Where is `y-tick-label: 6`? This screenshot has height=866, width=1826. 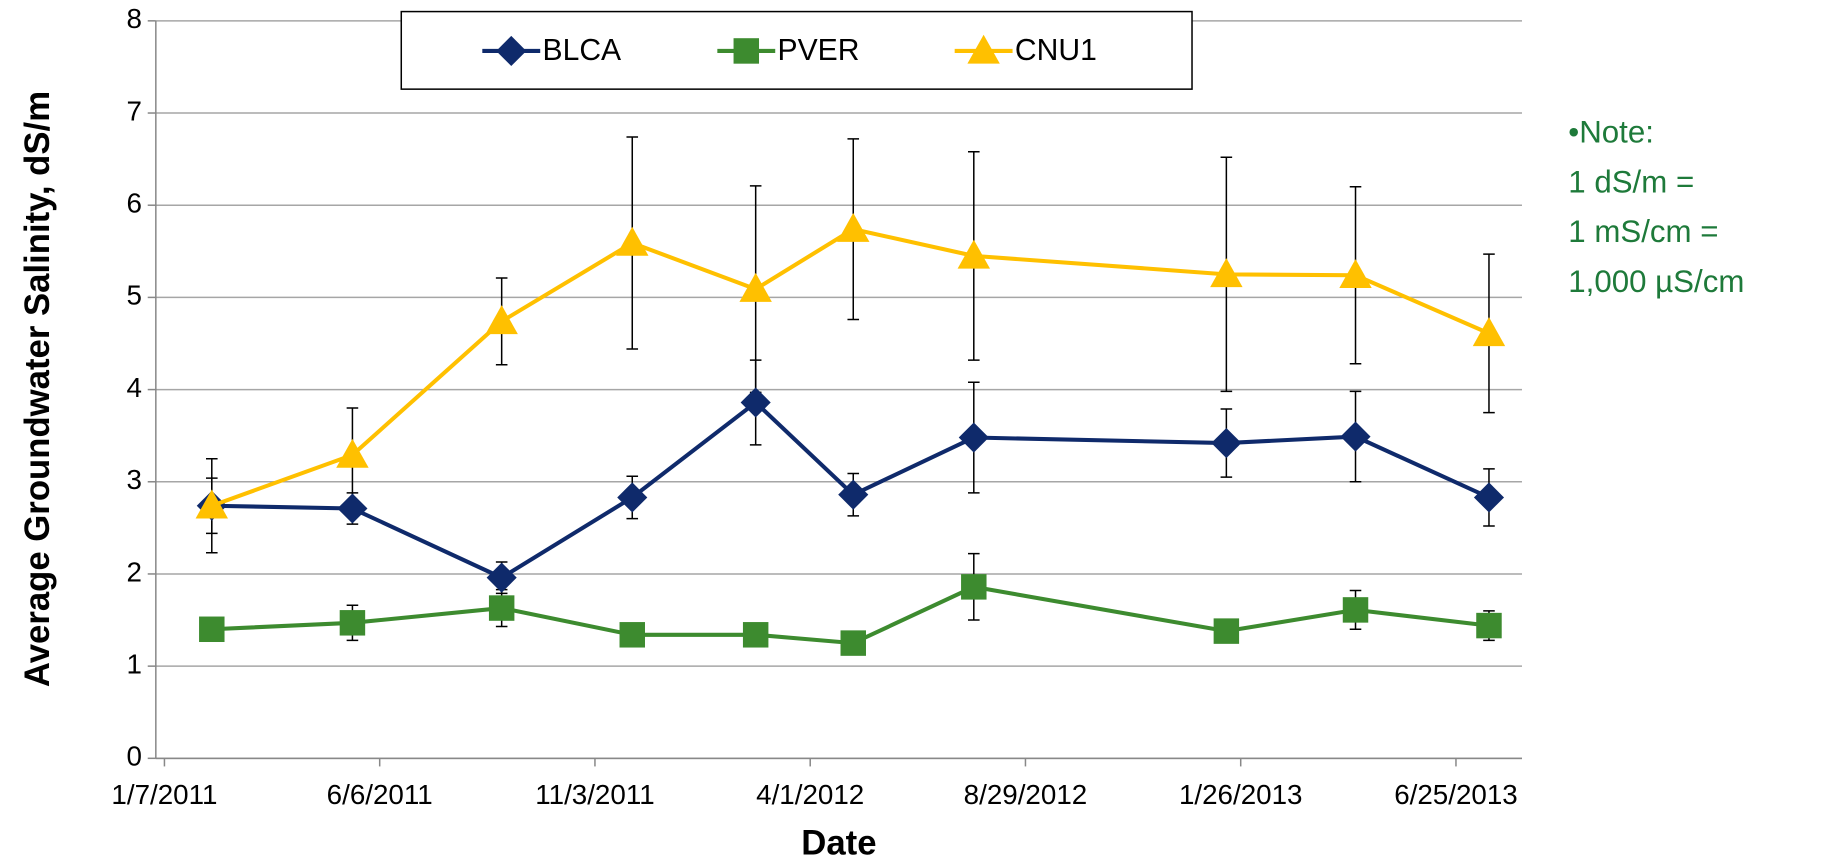
y-tick-label: 6 is located at coordinates (133, 203).